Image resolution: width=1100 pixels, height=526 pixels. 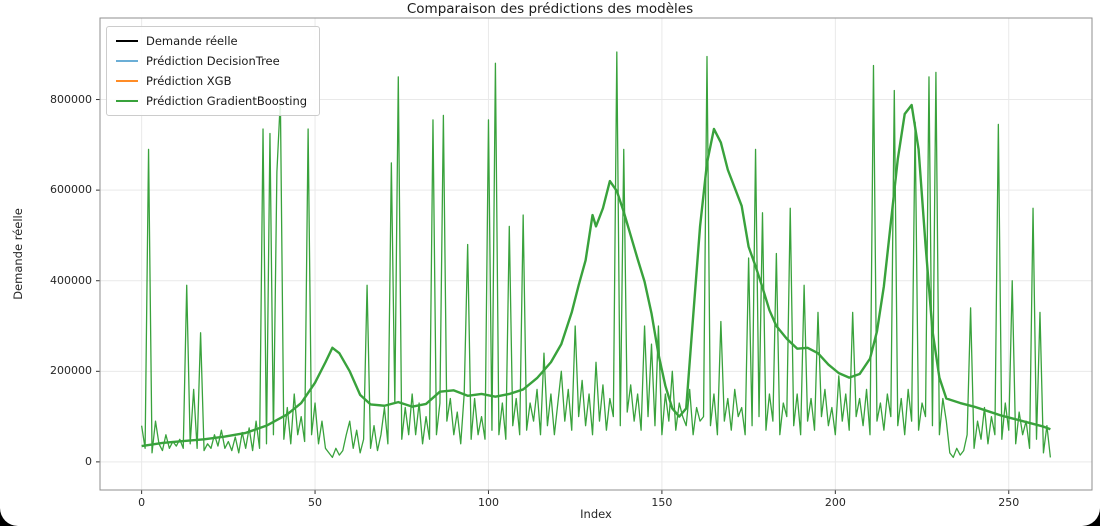 I want to click on legend-item: Prédiction XGB, so click(x=211, y=81).